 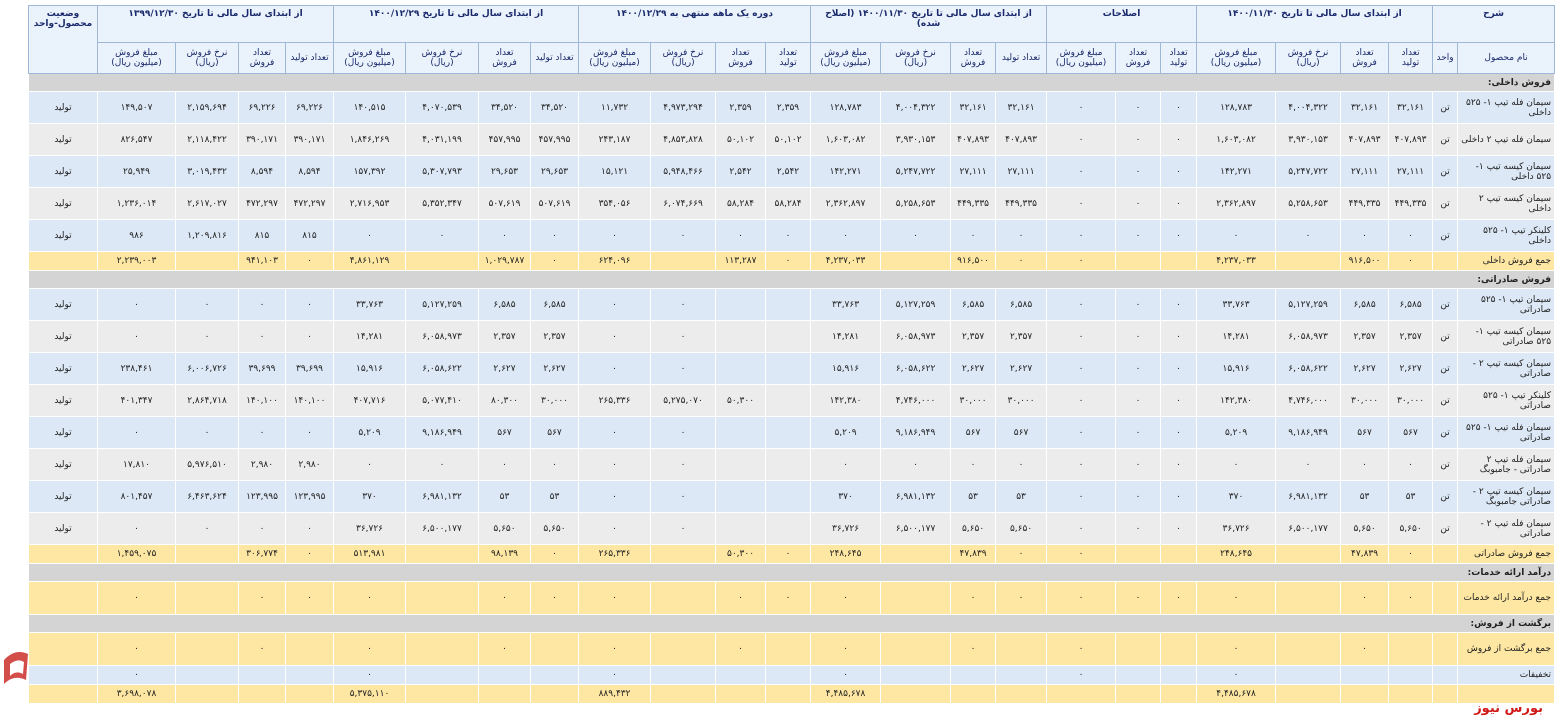 What do you see at coordinates (504, 139) in the screenshot?
I see `cell: ۴۵۷,۹۹۵` at bounding box center [504, 139].